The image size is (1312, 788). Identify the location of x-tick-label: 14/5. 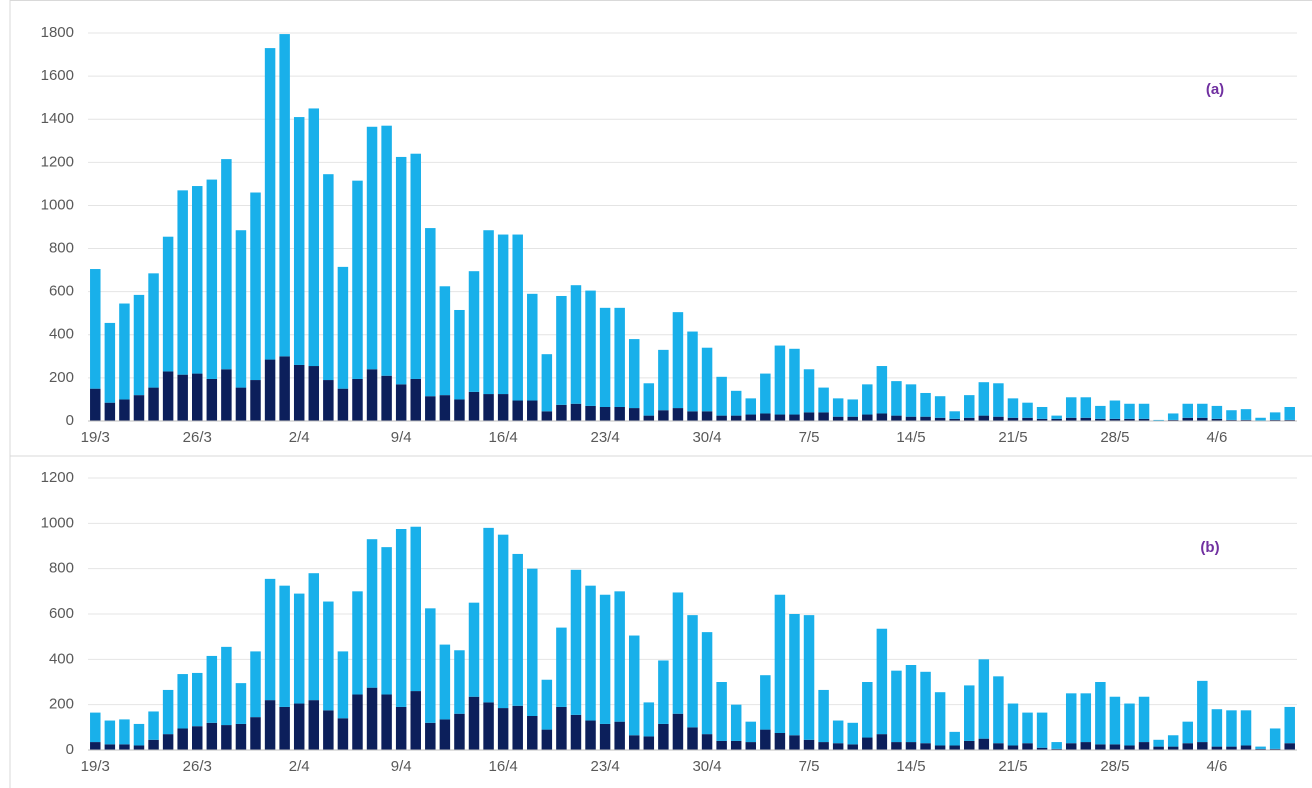
(910, 766).